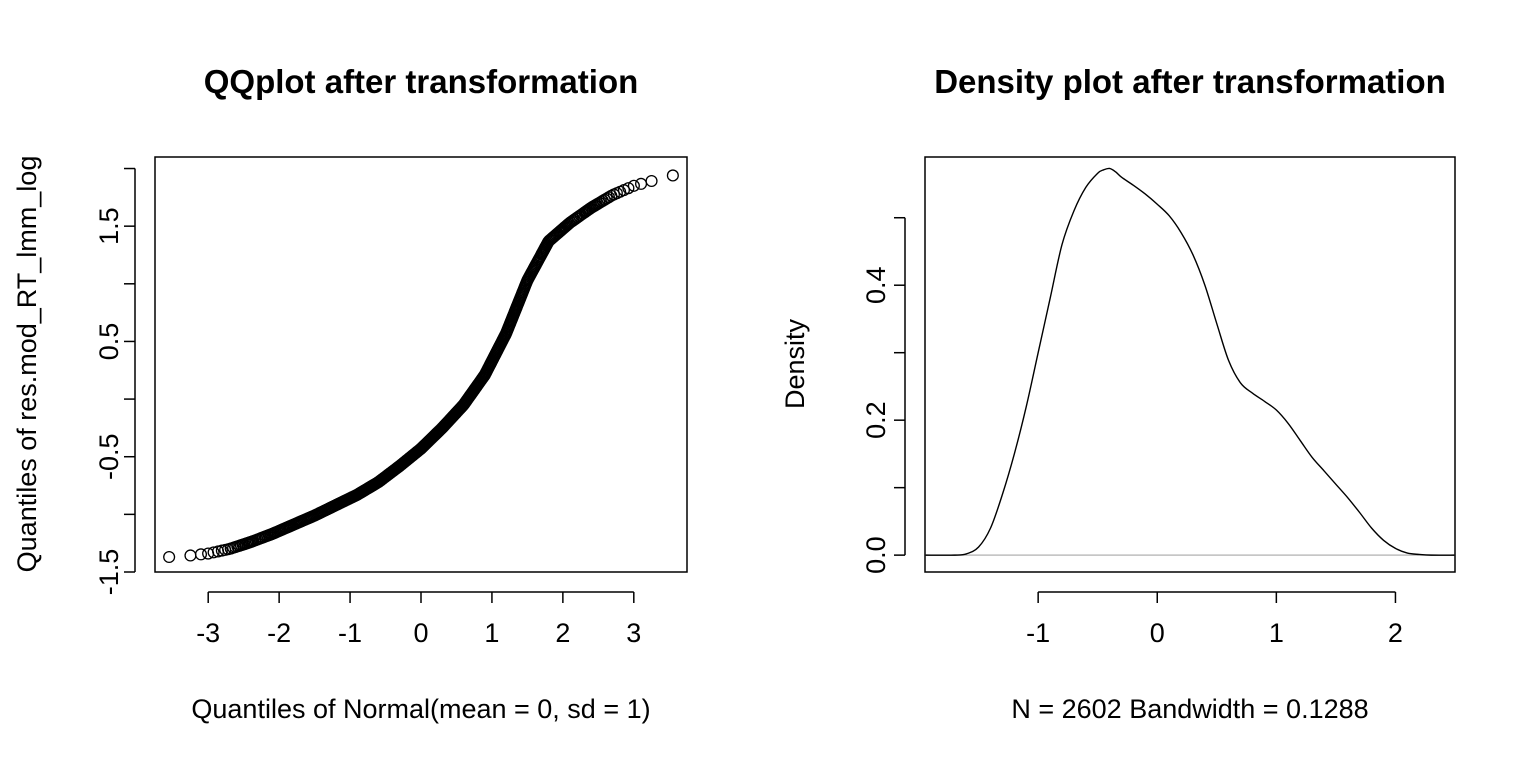  What do you see at coordinates (633, 633) in the screenshot?
I see `qq-x-tick-label: 3` at bounding box center [633, 633].